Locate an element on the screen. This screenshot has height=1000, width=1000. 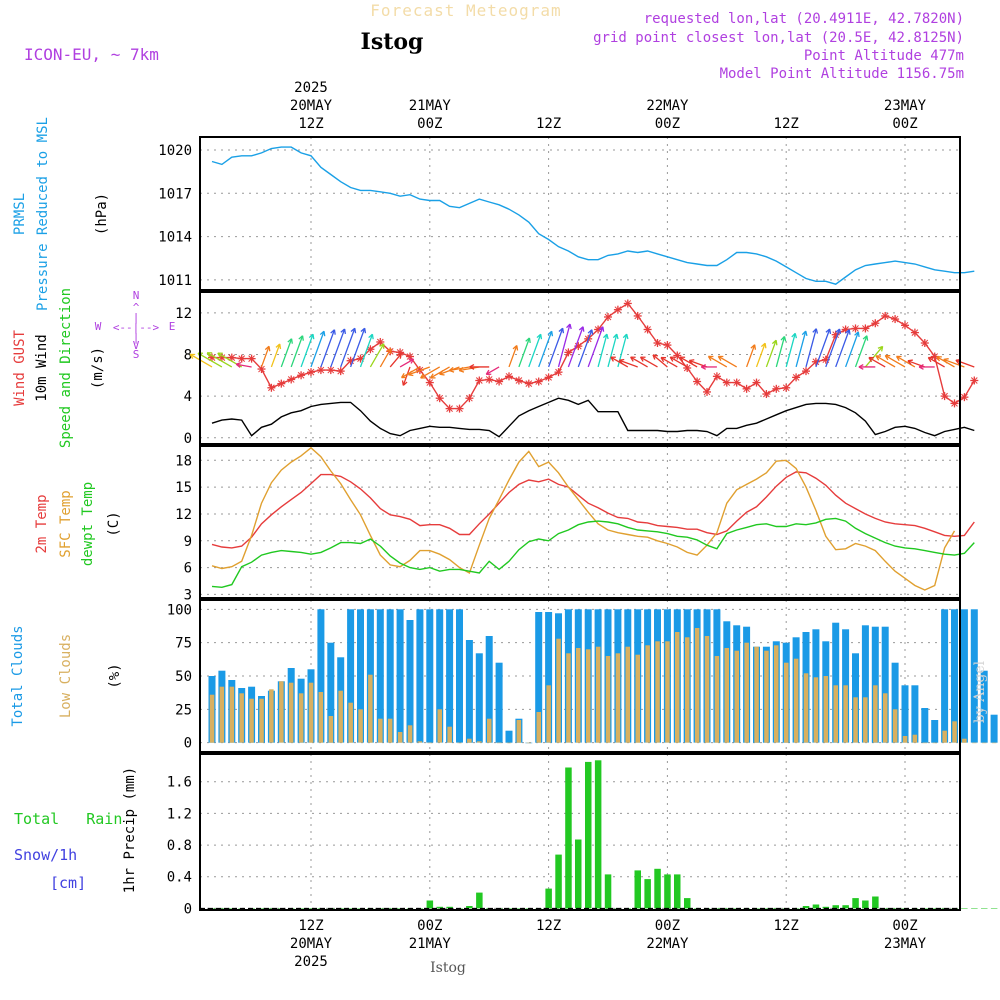
y-tick-label: 1020 is located at coordinates (175, 151).